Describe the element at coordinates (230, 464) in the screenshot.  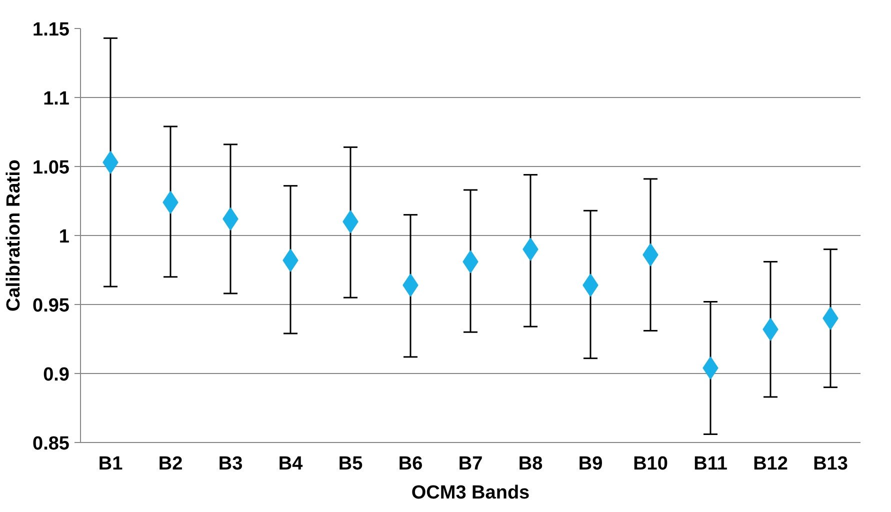
I see `x-tick-label: B3` at that location.